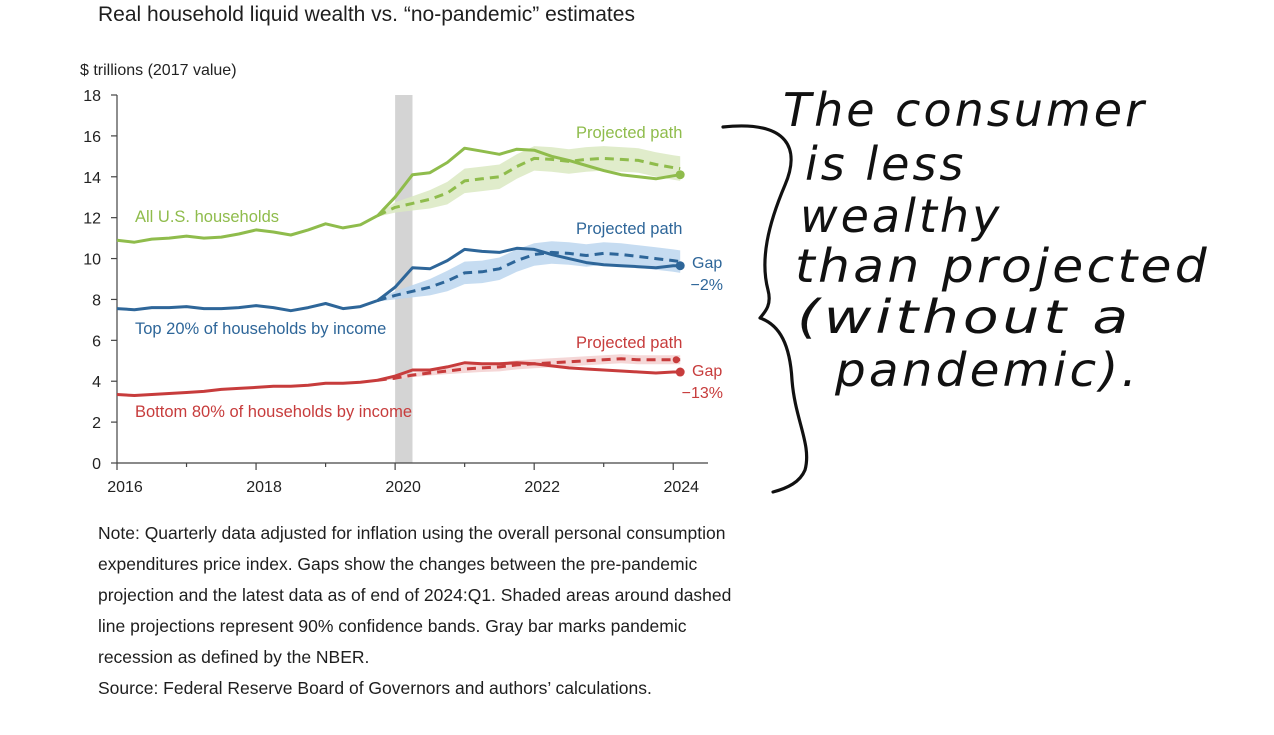  Describe the element at coordinates (965, 110) in the screenshot. I see `annotation-line-1: The consumer` at that location.